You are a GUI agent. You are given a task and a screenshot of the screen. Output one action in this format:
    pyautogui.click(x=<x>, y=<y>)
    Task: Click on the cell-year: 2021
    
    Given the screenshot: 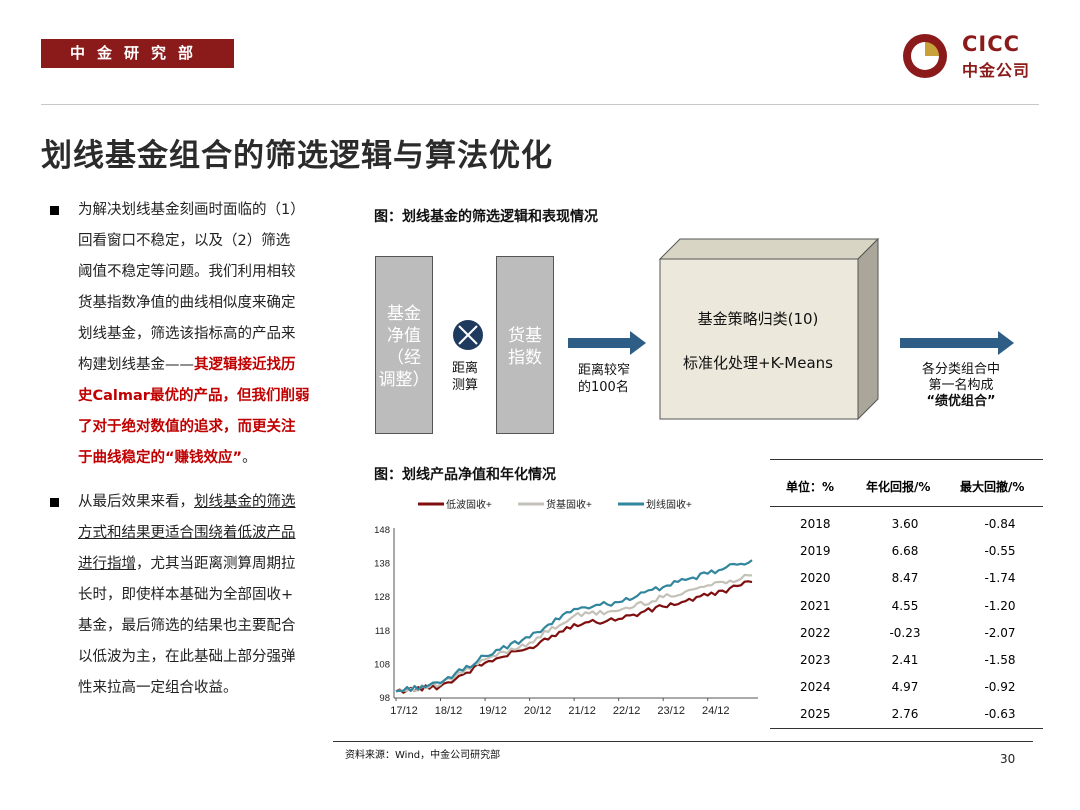 What is the action you would take?
    pyautogui.click(x=815, y=605)
    